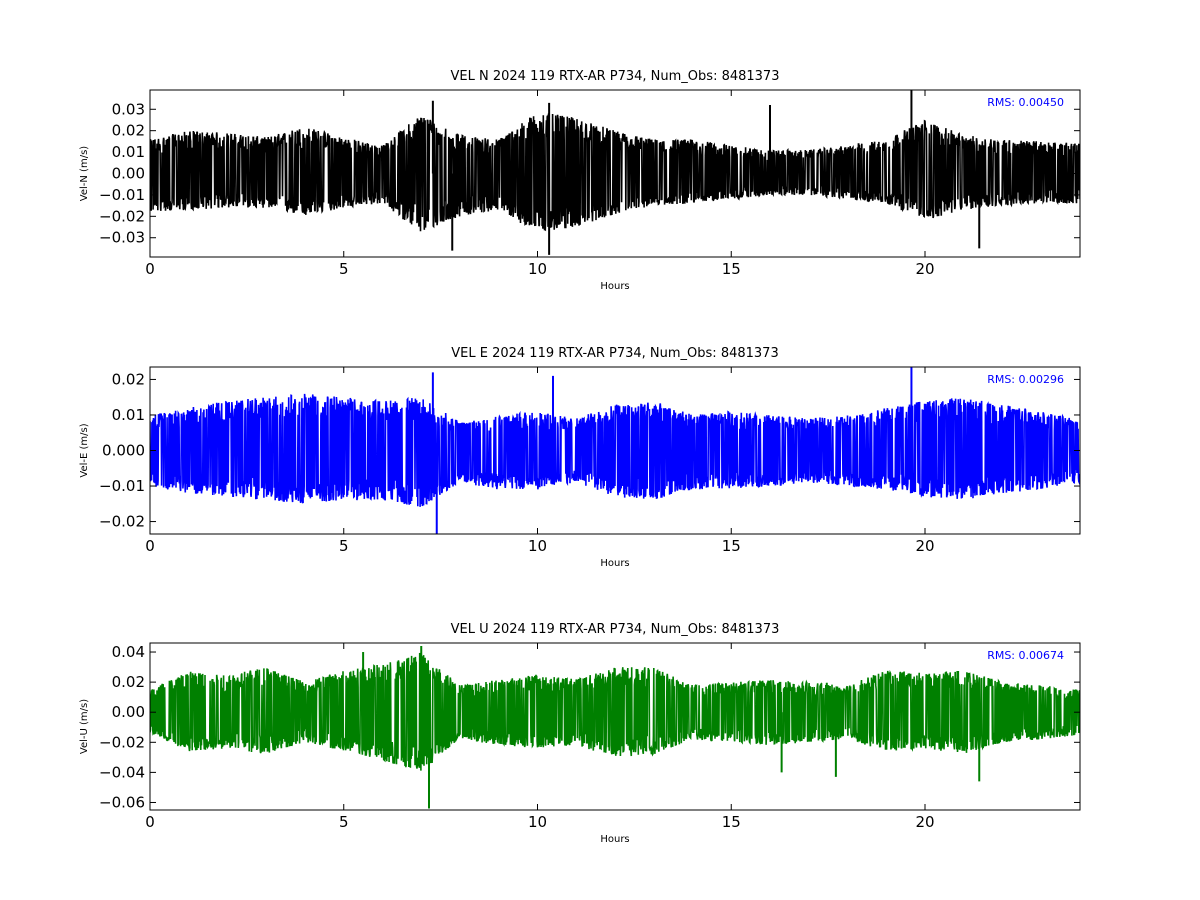 This screenshot has height=900, width=1200. What do you see at coordinates (122, 802) in the screenshot?
I see `y-tick-label: −0.06` at bounding box center [122, 802].